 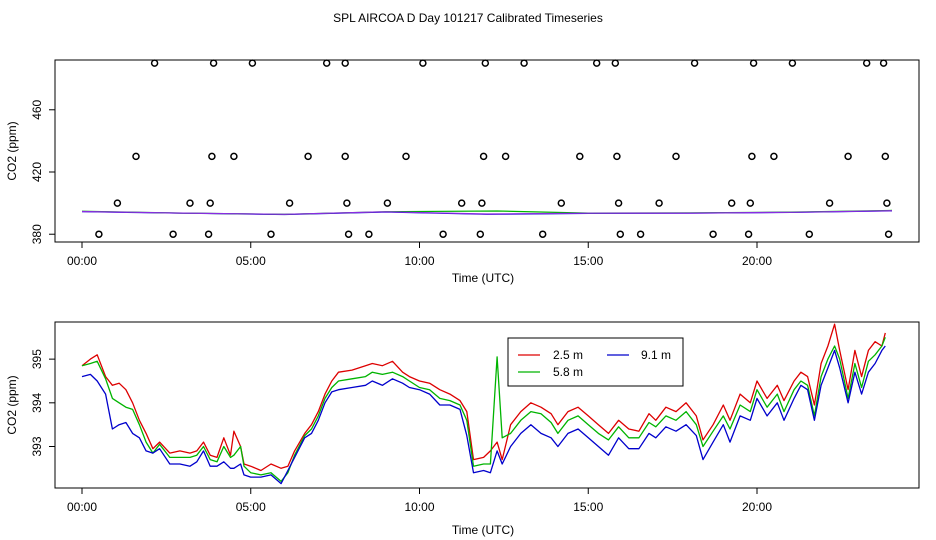 What do you see at coordinates (483, 278) in the screenshot?
I see `panel-top-x-label: Time (UTC)` at bounding box center [483, 278].